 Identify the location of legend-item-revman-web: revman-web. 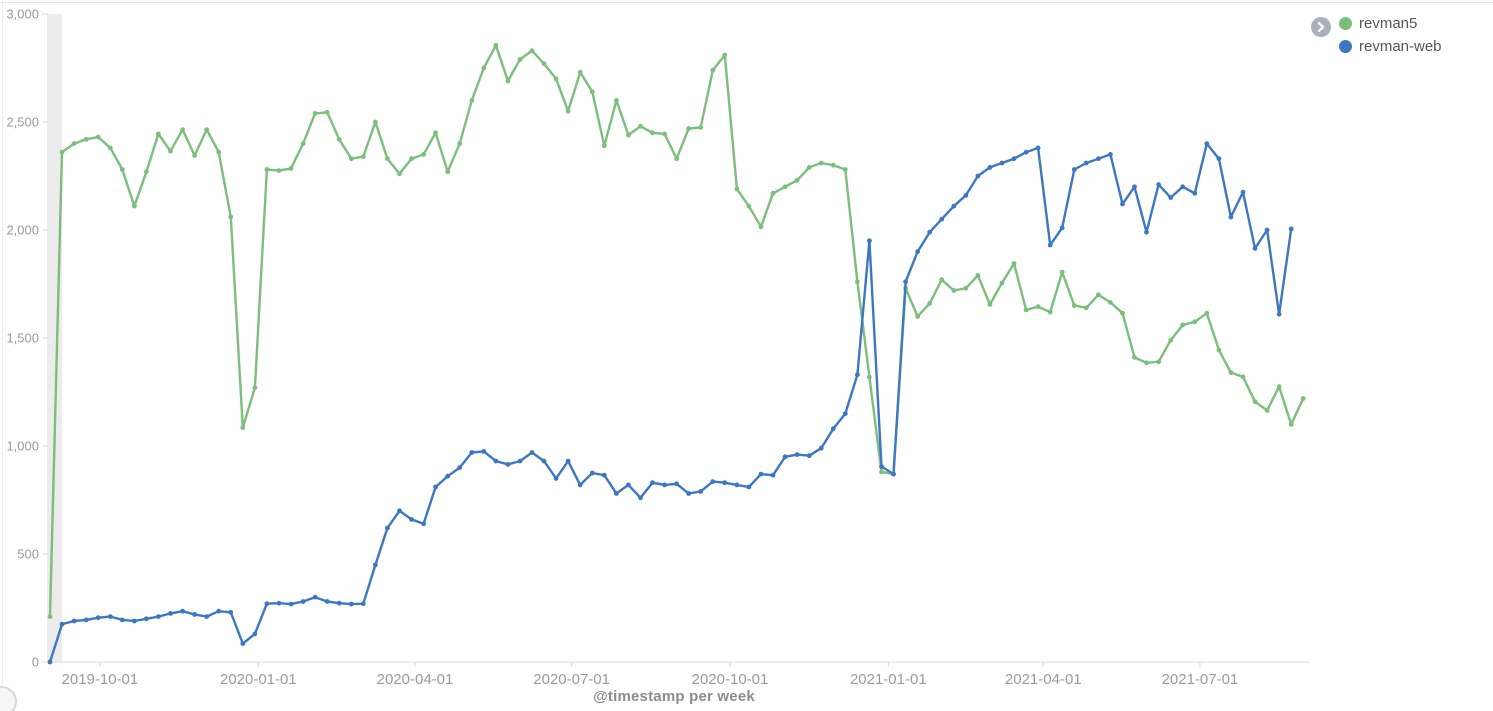
(1390, 46).